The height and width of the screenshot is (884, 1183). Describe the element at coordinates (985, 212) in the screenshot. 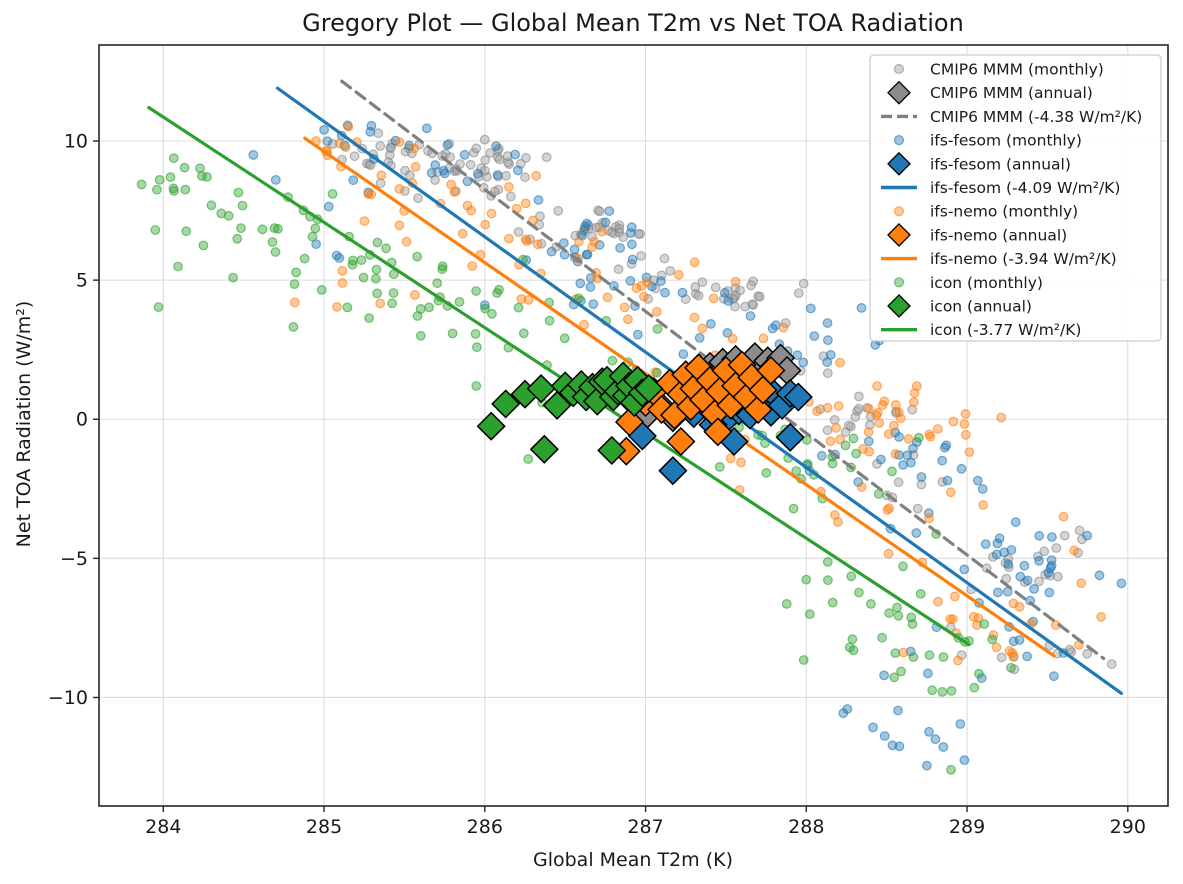

I see `legend-item-ifs-nemo-monthly: ifs-nemo (monthly)` at that location.